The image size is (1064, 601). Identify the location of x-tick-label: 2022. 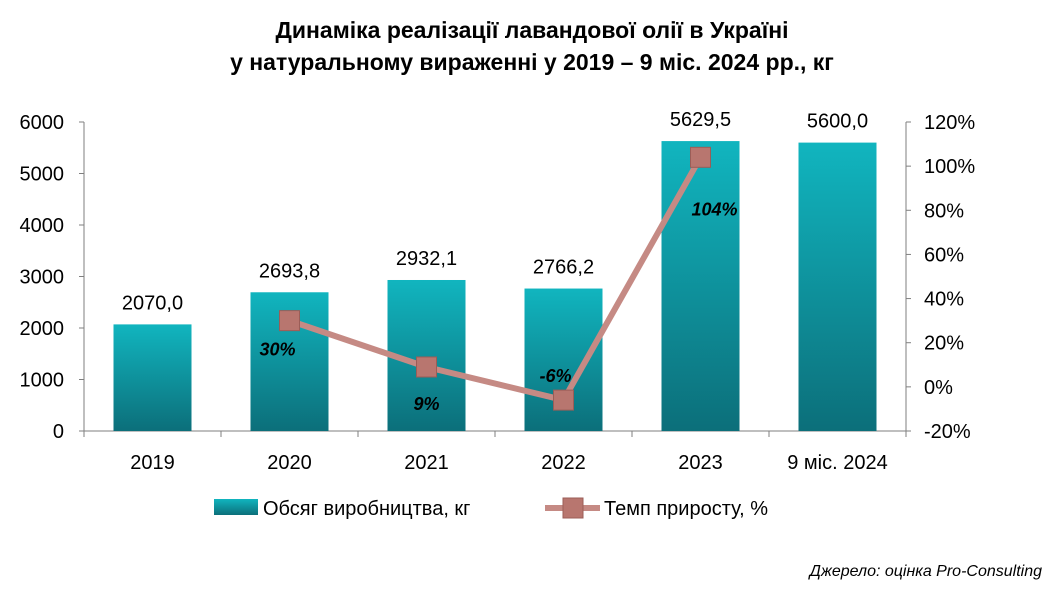
(563, 463).